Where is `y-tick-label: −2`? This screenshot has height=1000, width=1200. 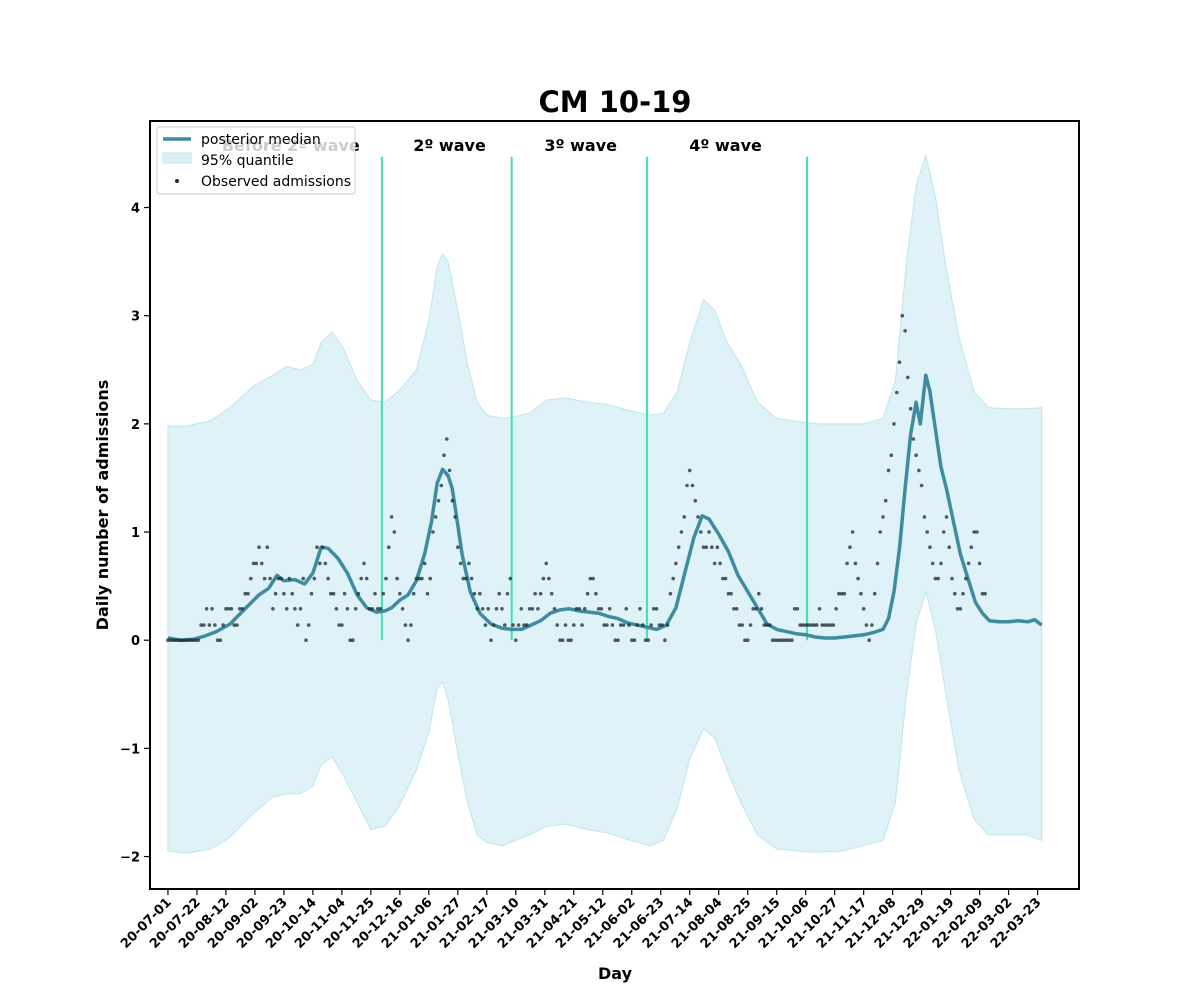 y-tick-label: −2 is located at coordinates (130, 858).